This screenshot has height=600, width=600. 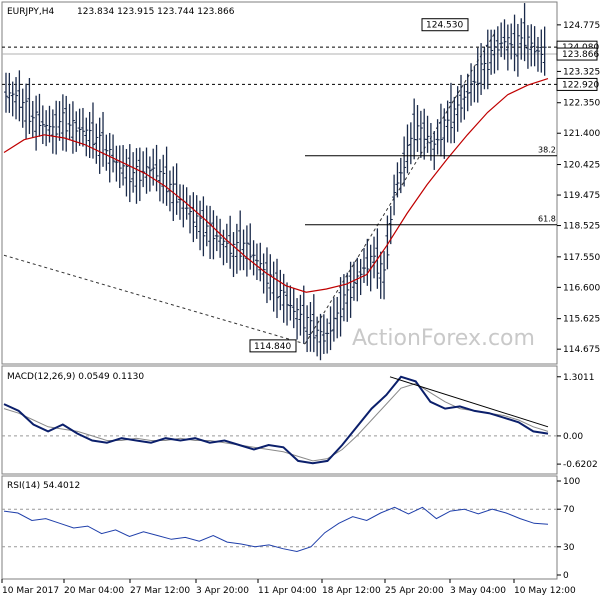 I want to click on trend-path, so click(x=469, y=402).